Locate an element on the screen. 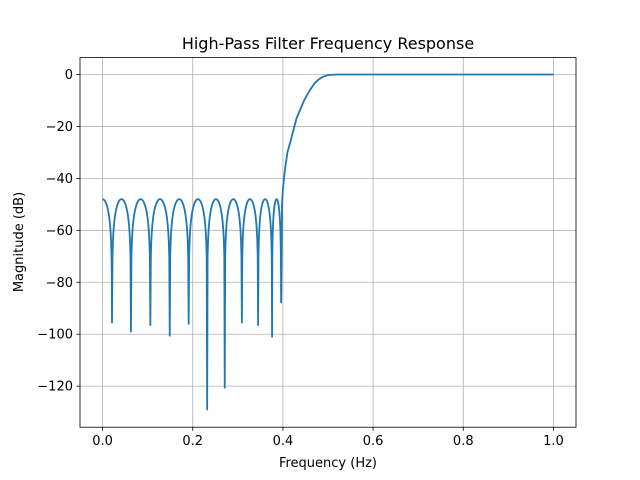 This screenshot has height=480, width=640. chart-title: High-Pass Filter Frequency Response is located at coordinates (328, 43).